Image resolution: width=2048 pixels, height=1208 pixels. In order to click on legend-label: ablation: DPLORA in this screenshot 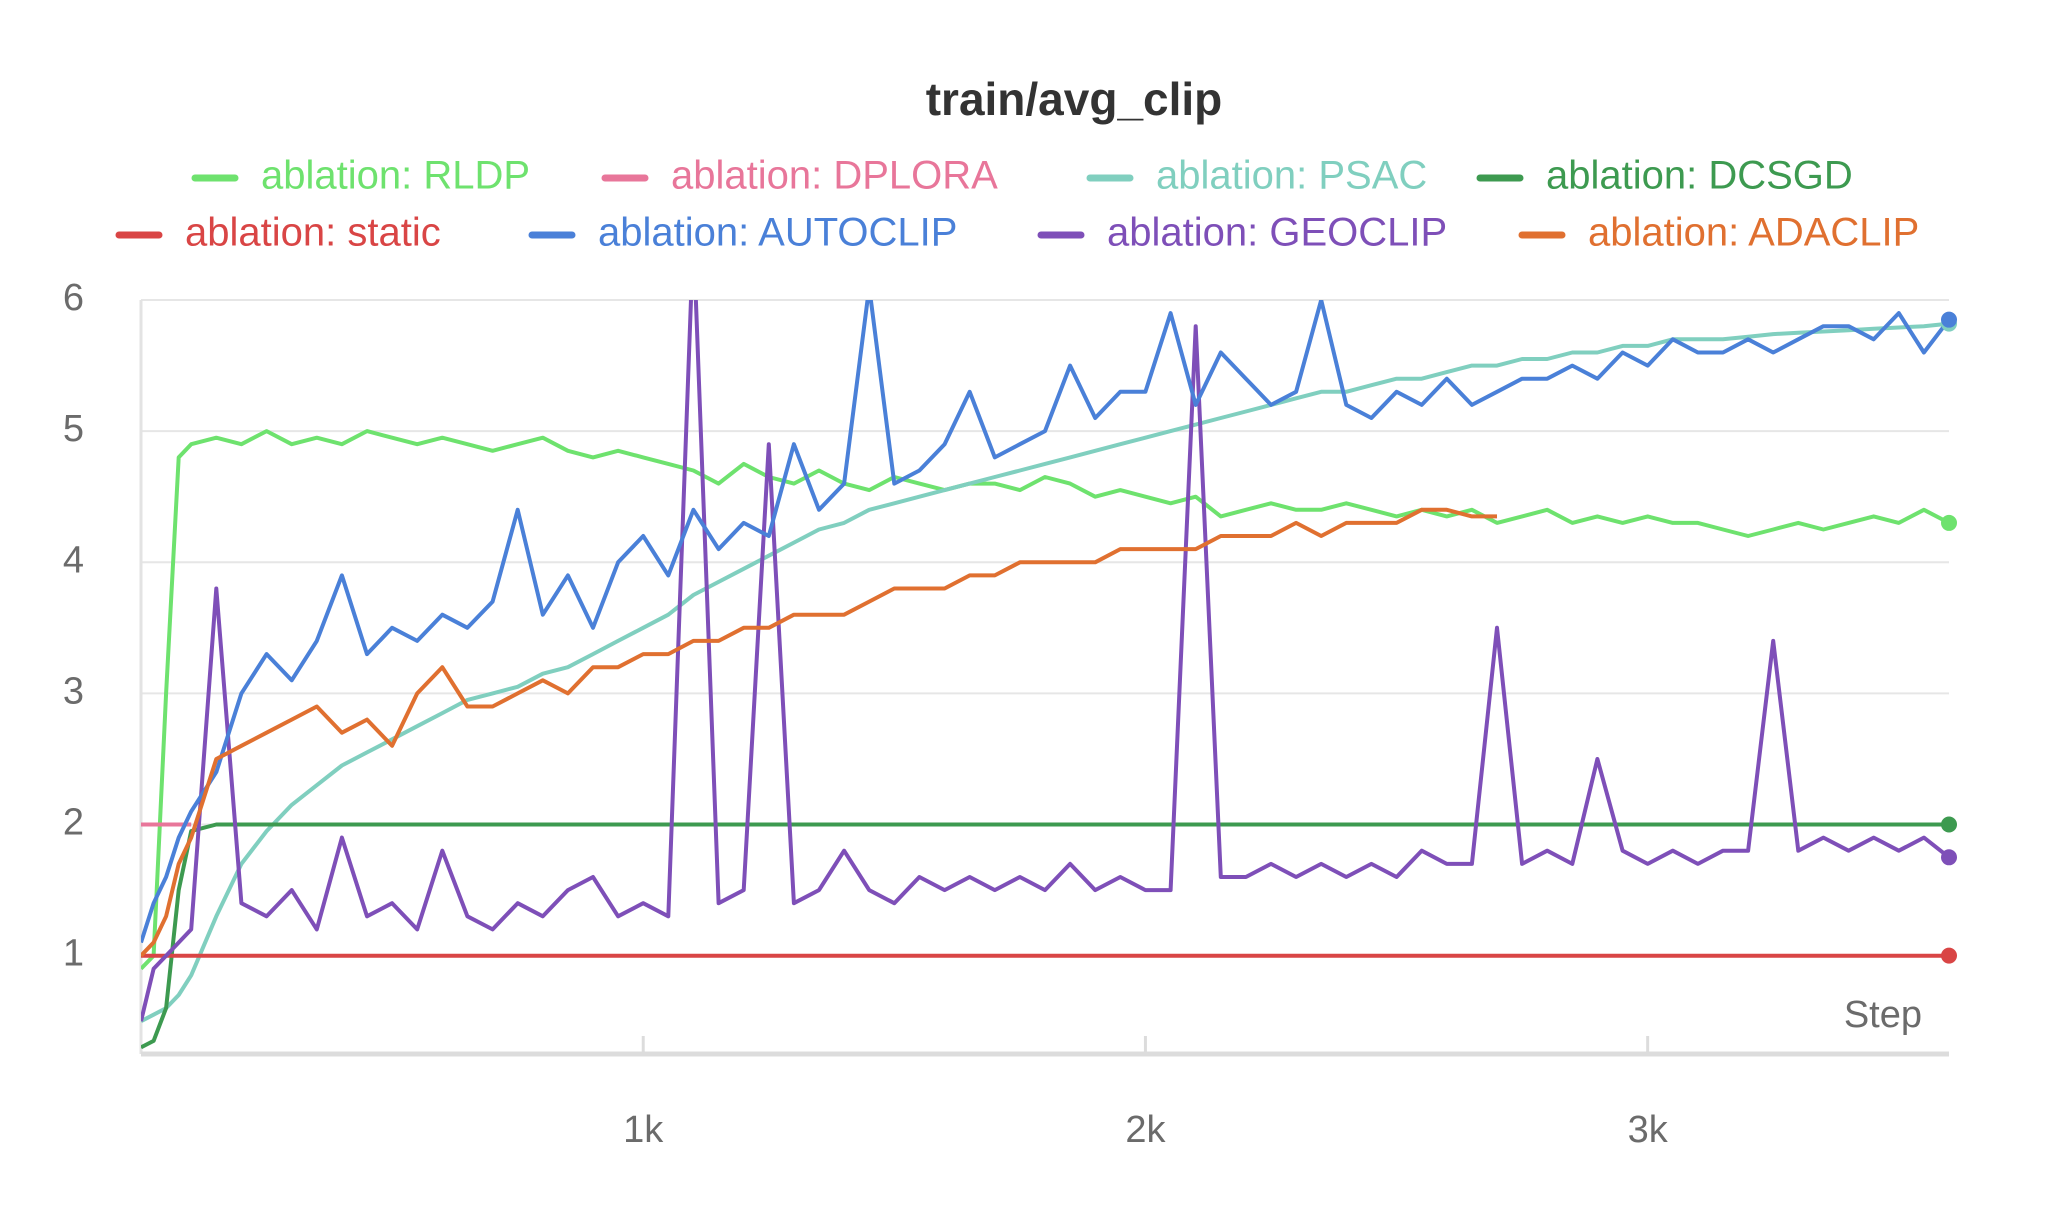, I will do `click(834, 176)`.